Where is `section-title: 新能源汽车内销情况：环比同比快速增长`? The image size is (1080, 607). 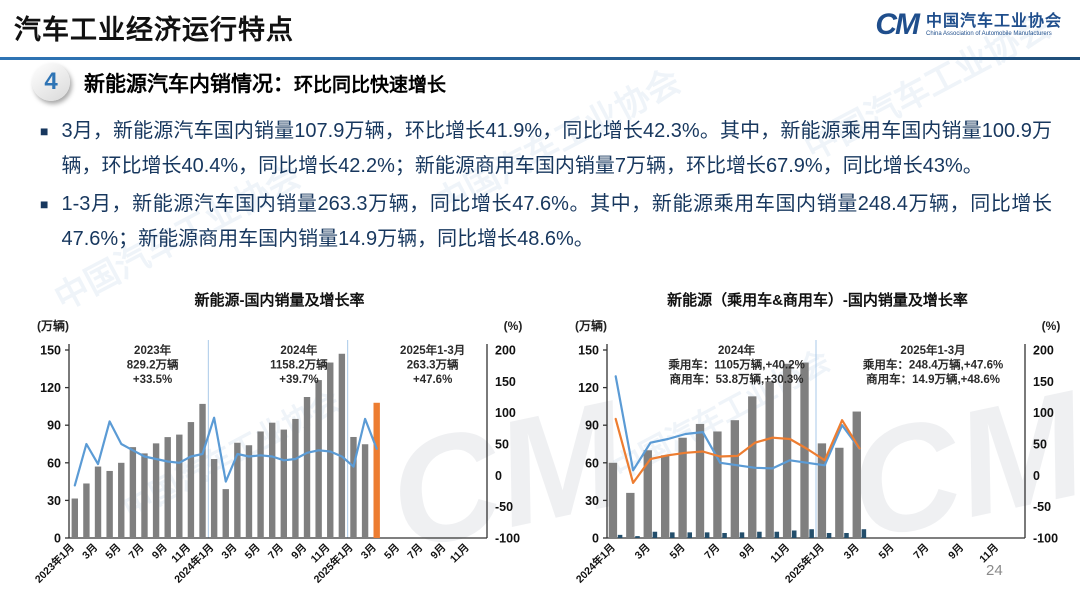
section-title: 新能源汽车内销情况：环比同比快速增长 is located at coordinates (265, 83).